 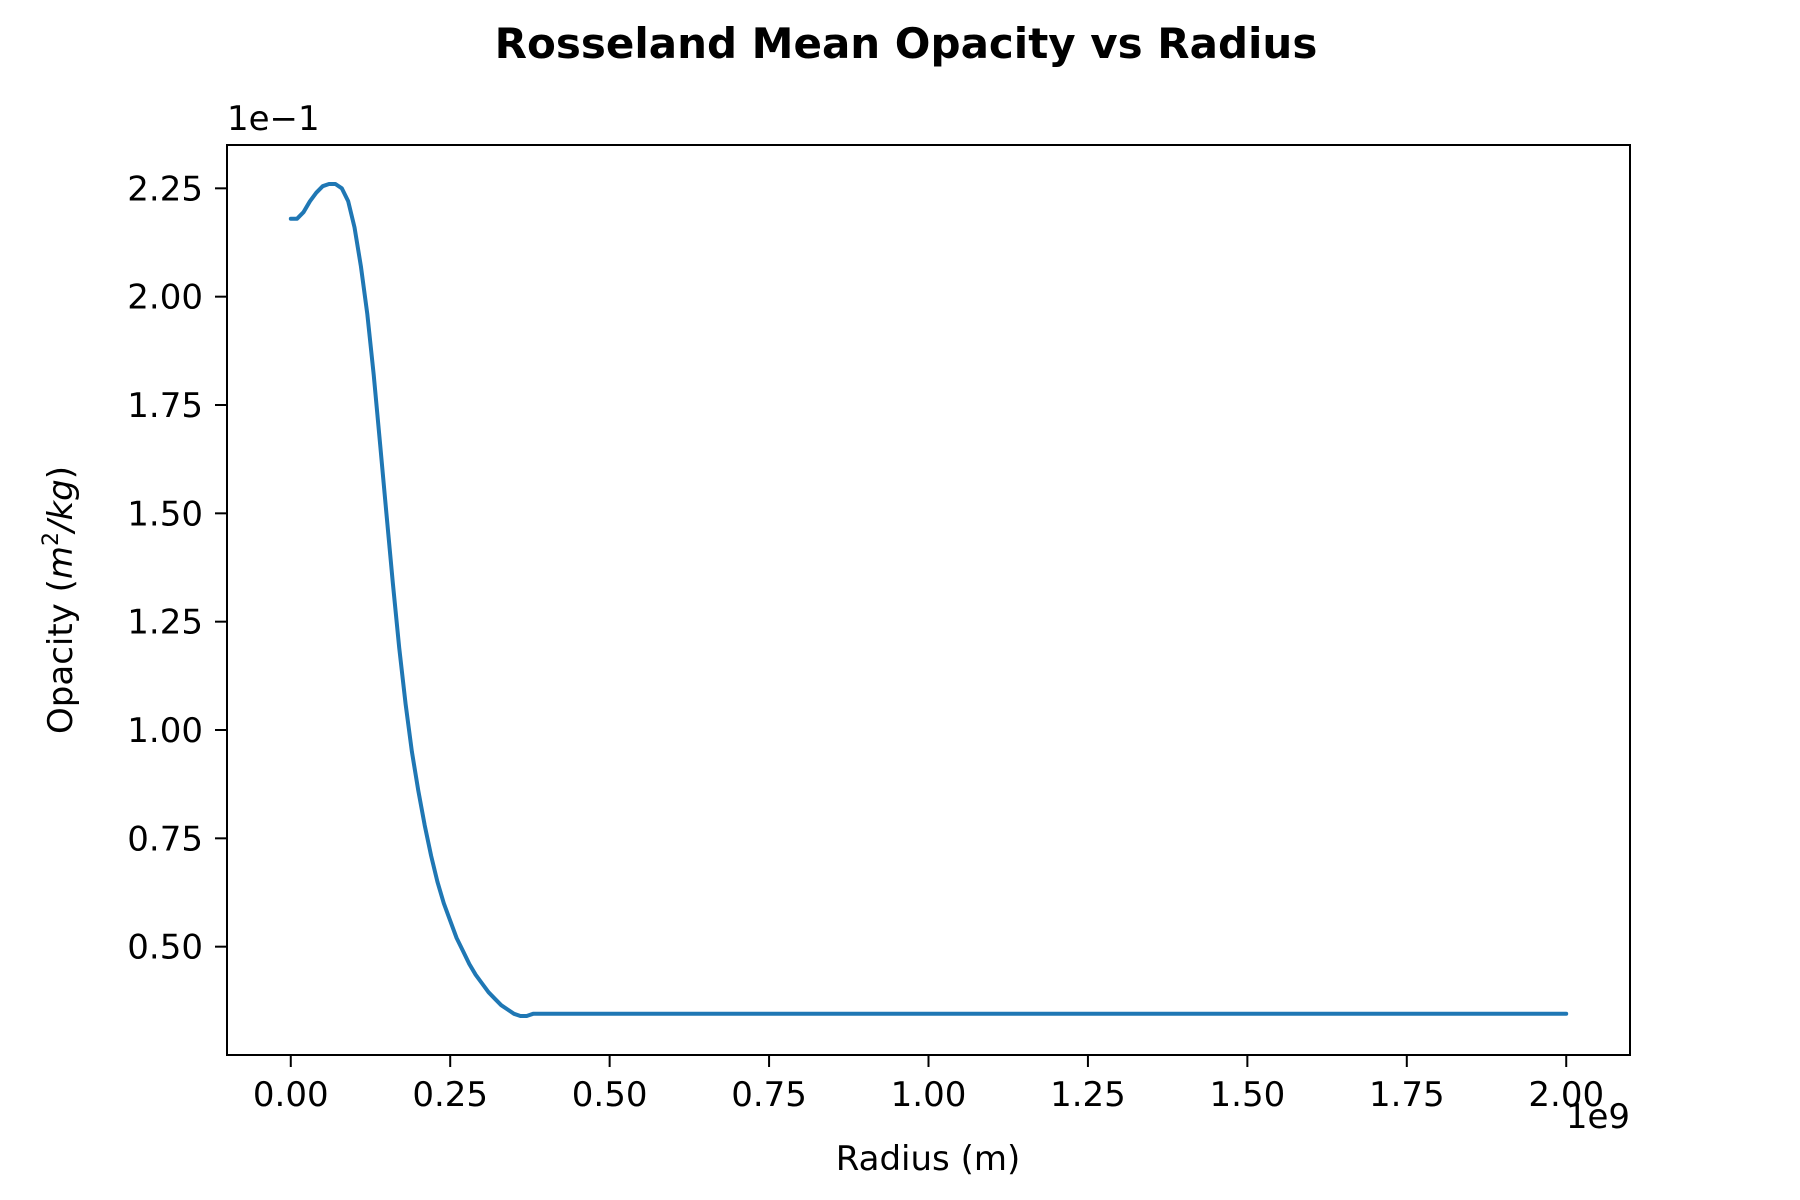 What do you see at coordinates (1598, 1117) in the screenshot?
I see `x-offset-label: 1e9` at bounding box center [1598, 1117].